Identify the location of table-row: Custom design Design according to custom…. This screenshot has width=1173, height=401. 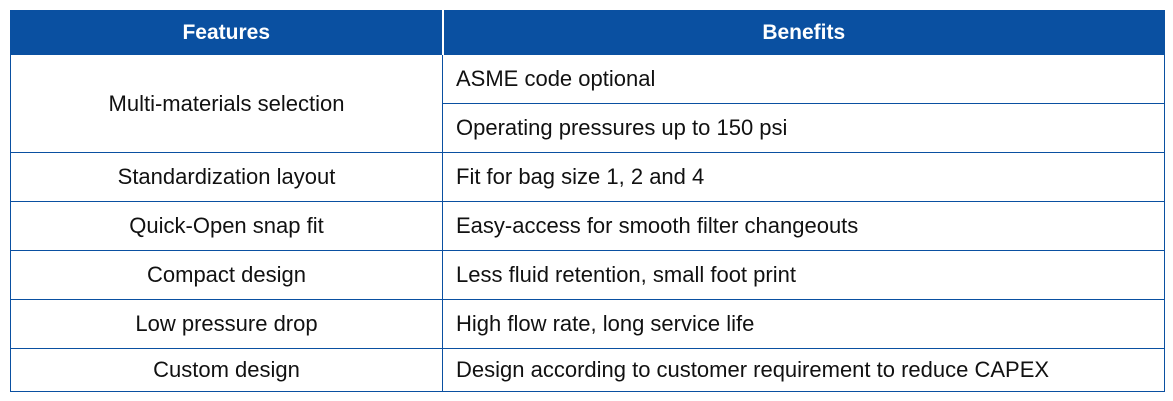
(587, 370).